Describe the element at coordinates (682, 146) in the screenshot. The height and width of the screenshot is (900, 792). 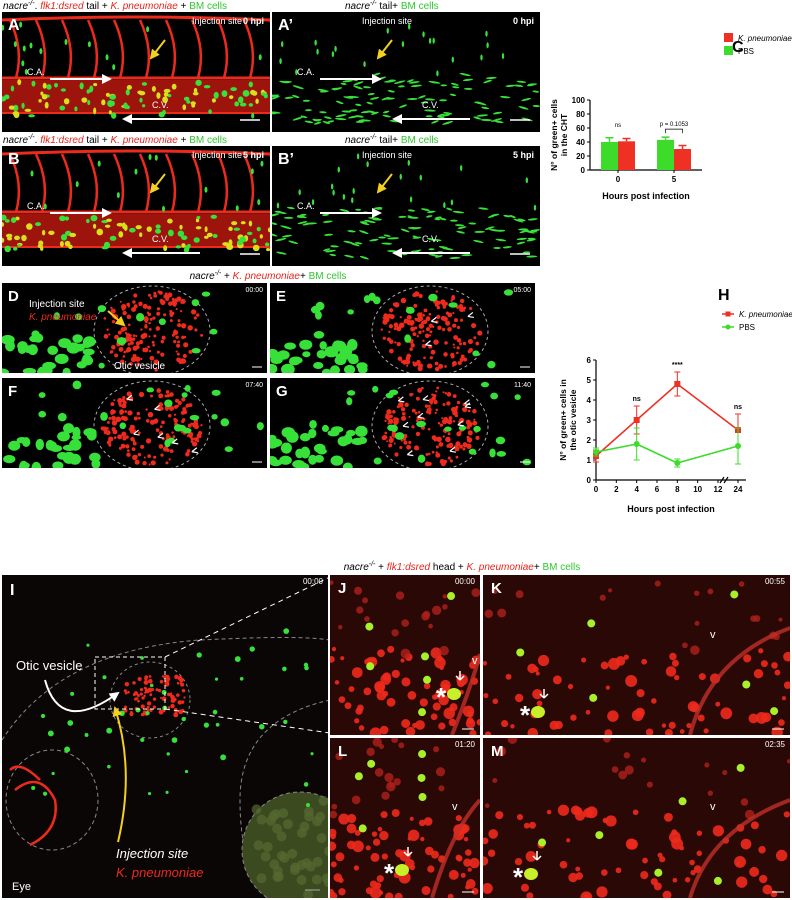
I see `error-bar` at that location.